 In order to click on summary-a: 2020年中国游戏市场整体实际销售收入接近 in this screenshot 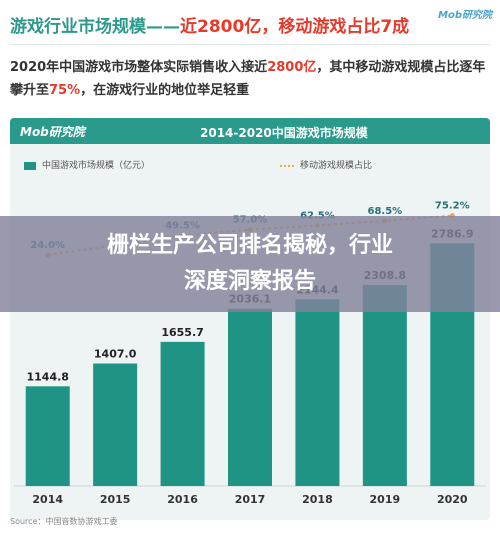, I will do `click(139, 67)`.